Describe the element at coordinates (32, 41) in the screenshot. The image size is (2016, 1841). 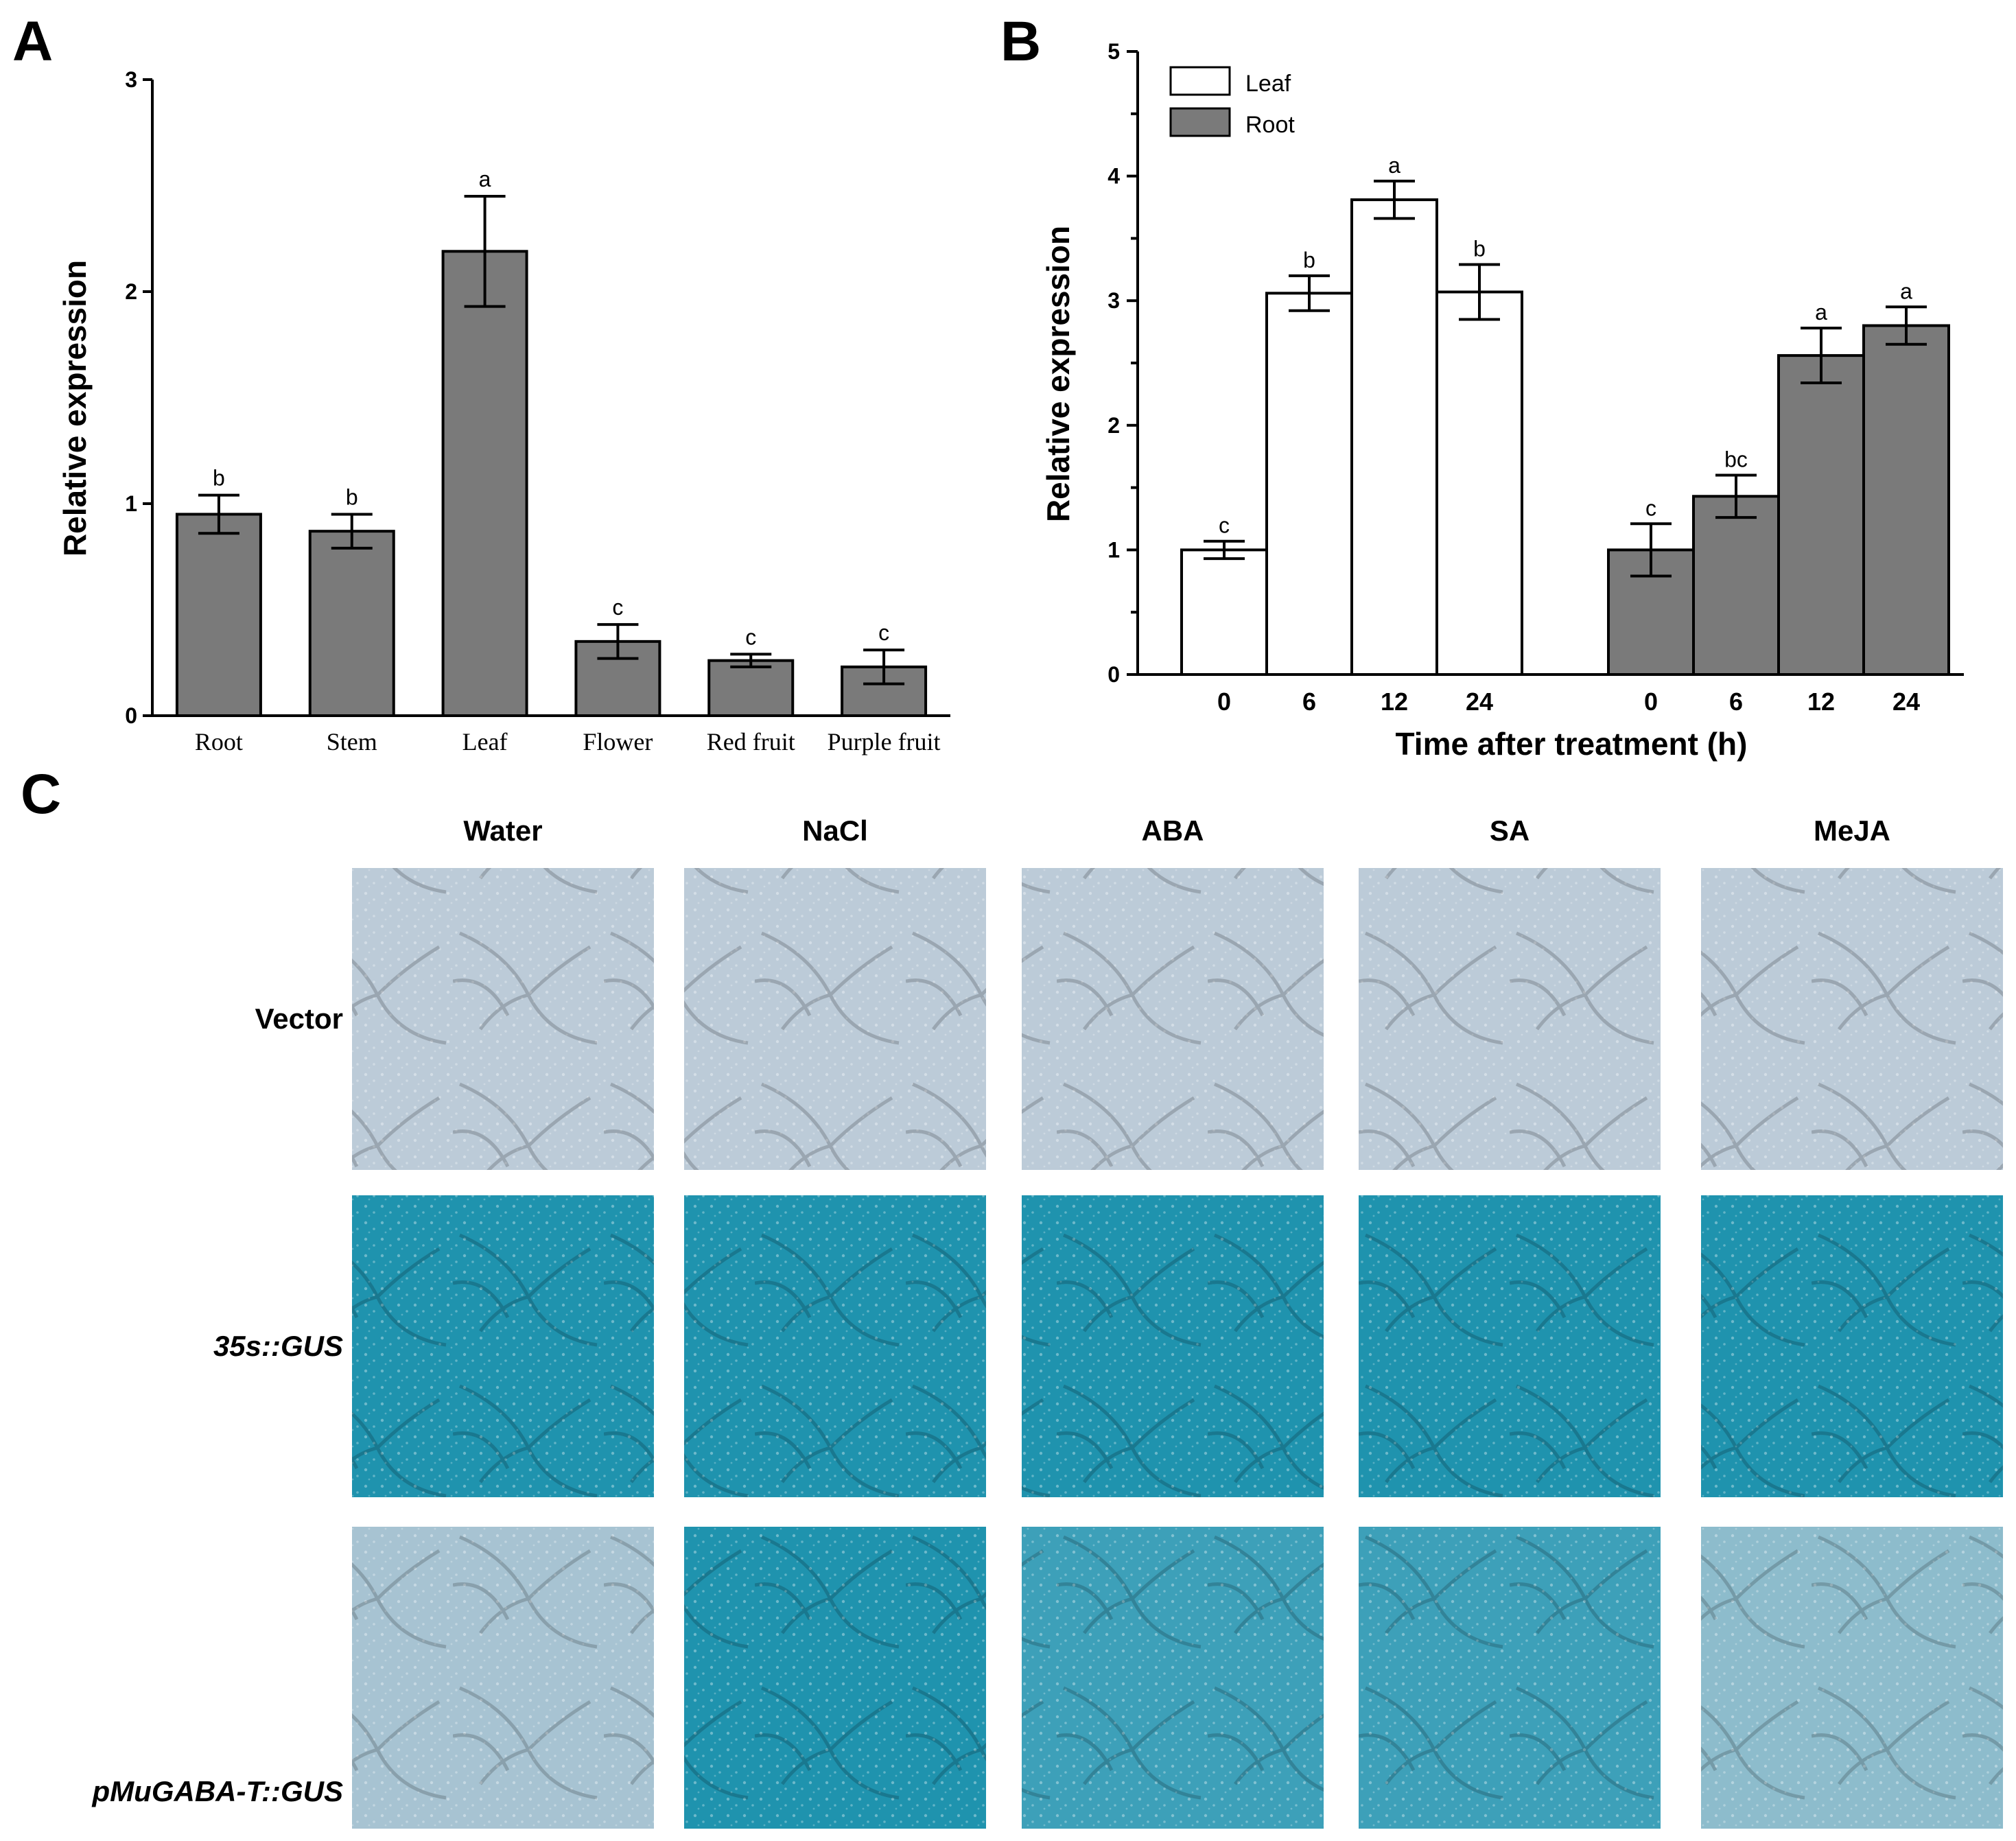
I see `panel-label-a: A` at that location.